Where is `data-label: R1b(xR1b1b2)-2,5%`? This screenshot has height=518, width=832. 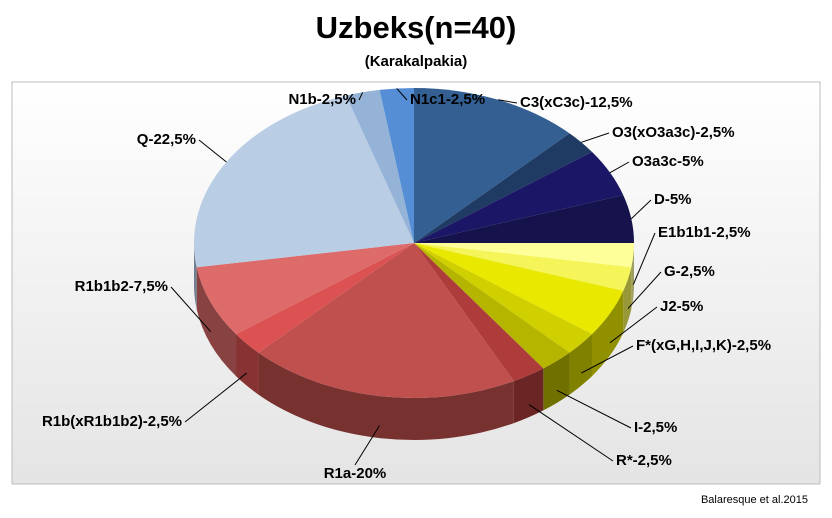 data-label: R1b(xR1b1b2)-2,5% is located at coordinates (112, 421).